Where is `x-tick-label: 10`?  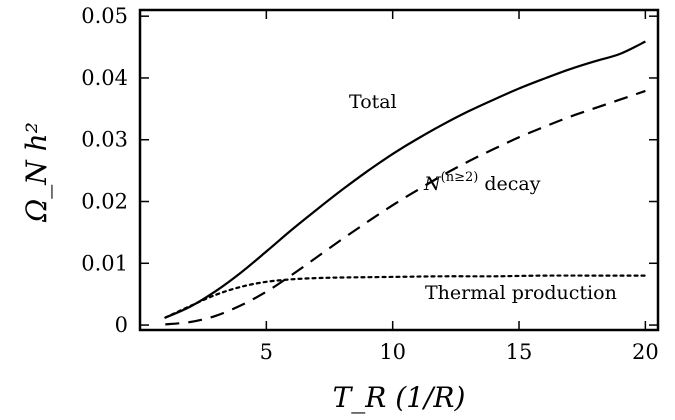
x-tick-label: 10 is located at coordinates (392, 352).